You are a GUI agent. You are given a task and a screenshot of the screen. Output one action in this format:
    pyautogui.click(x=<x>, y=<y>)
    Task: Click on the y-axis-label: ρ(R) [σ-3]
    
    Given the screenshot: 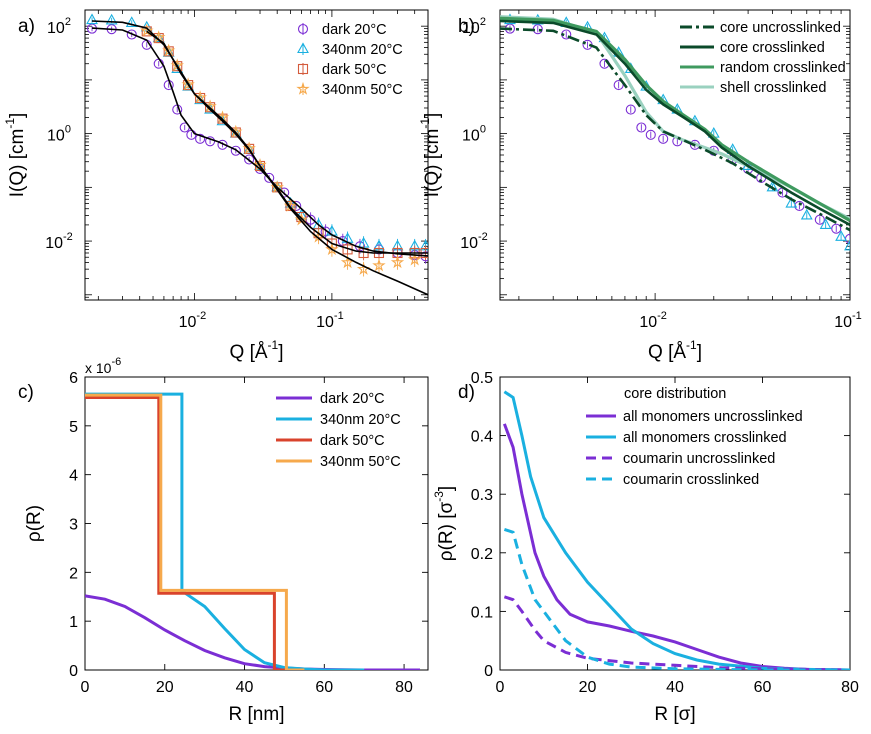 What is the action you would take?
    pyautogui.click(x=444, y=523)
    